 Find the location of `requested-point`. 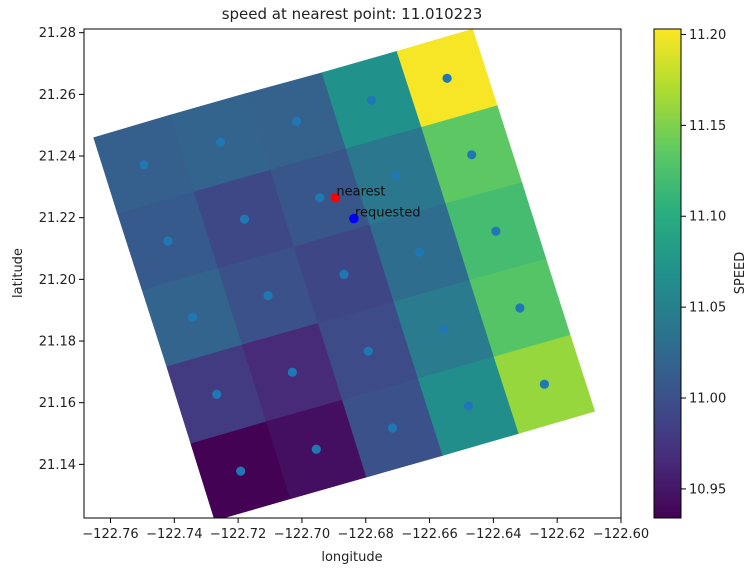

requested-point is located at coordinates (354, 218).